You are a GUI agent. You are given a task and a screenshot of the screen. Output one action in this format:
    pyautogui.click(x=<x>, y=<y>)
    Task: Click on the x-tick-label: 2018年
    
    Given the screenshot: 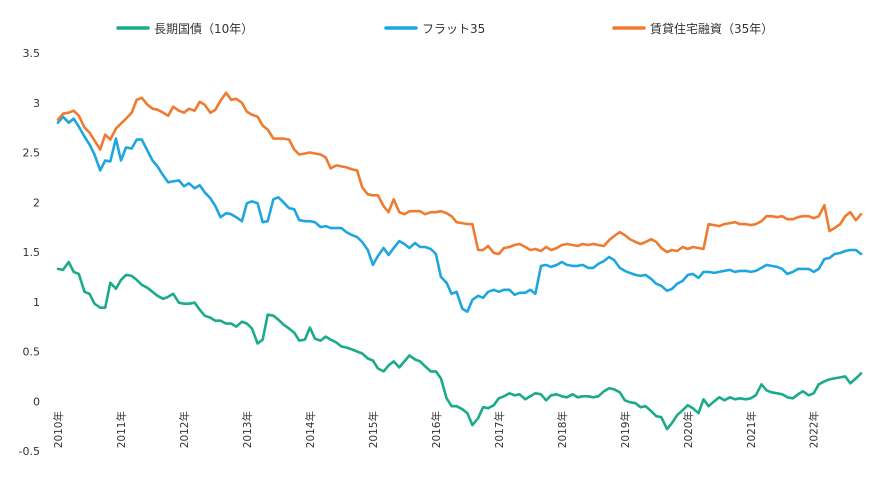 What is the action you would take?
    pyautogui.click(x=562, y=429)
    